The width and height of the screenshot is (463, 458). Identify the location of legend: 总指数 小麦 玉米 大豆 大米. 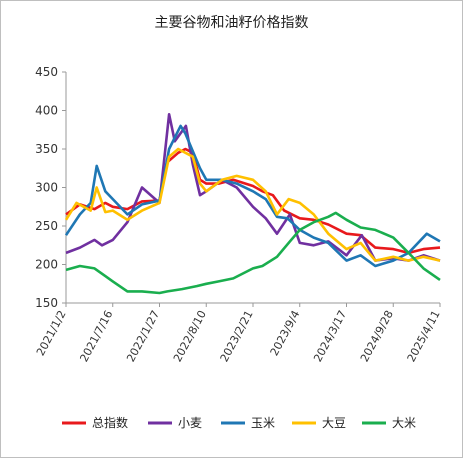
(239, 422).